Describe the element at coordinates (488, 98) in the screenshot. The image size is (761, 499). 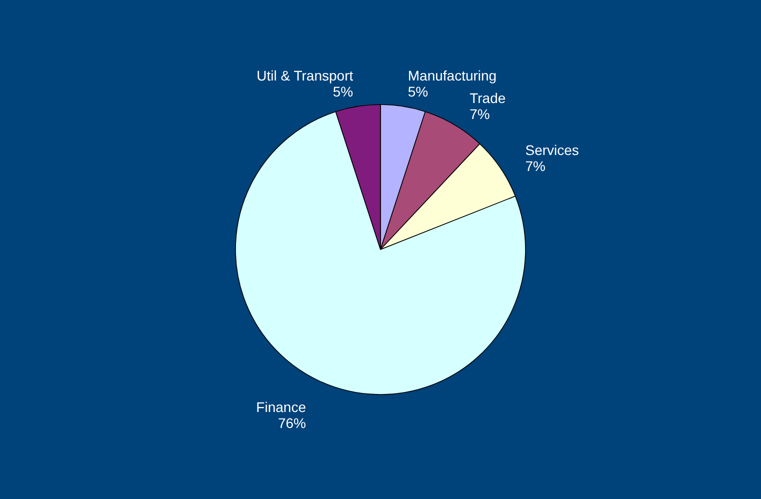
I see `slice-label: Trade` at that location.